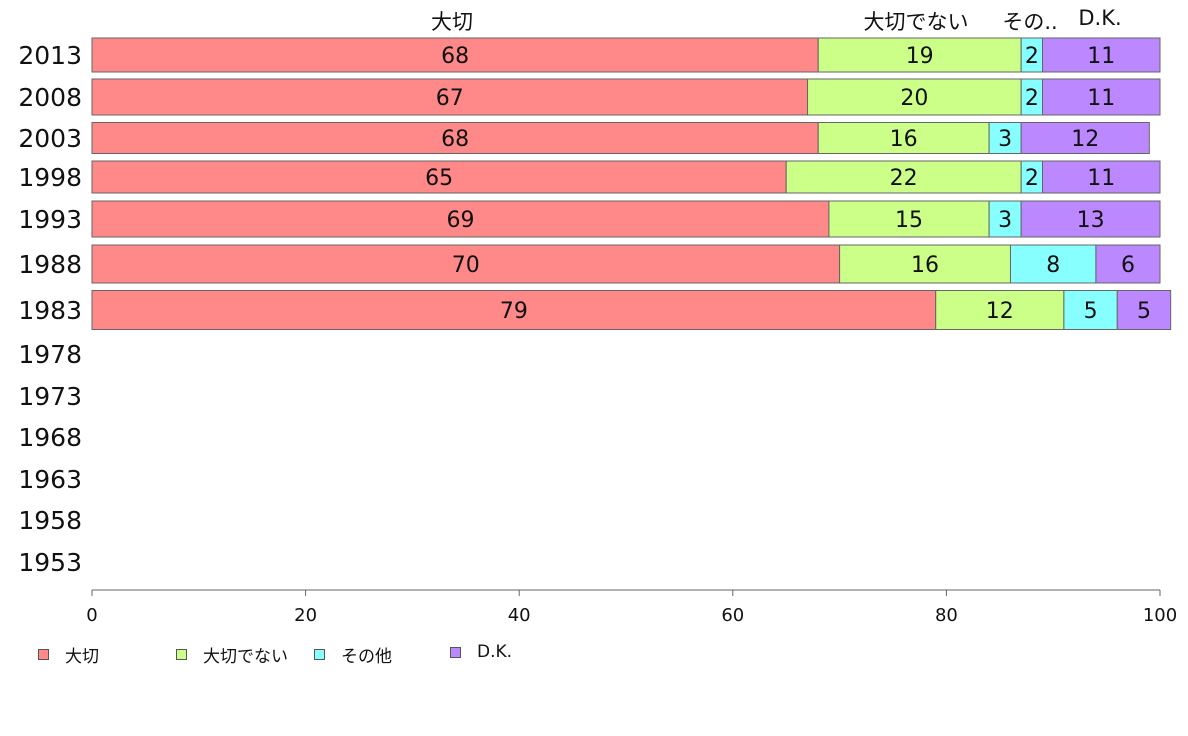 Image resolution: width=1188 pixels, height=736 pixels. I want to click on legend-item-not-important: 大切でない, so click(232, 654).